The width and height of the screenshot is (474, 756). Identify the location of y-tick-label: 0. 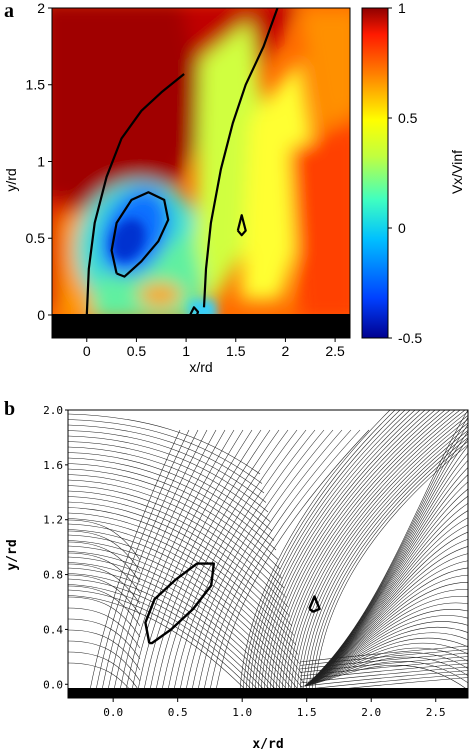
(41, 315).